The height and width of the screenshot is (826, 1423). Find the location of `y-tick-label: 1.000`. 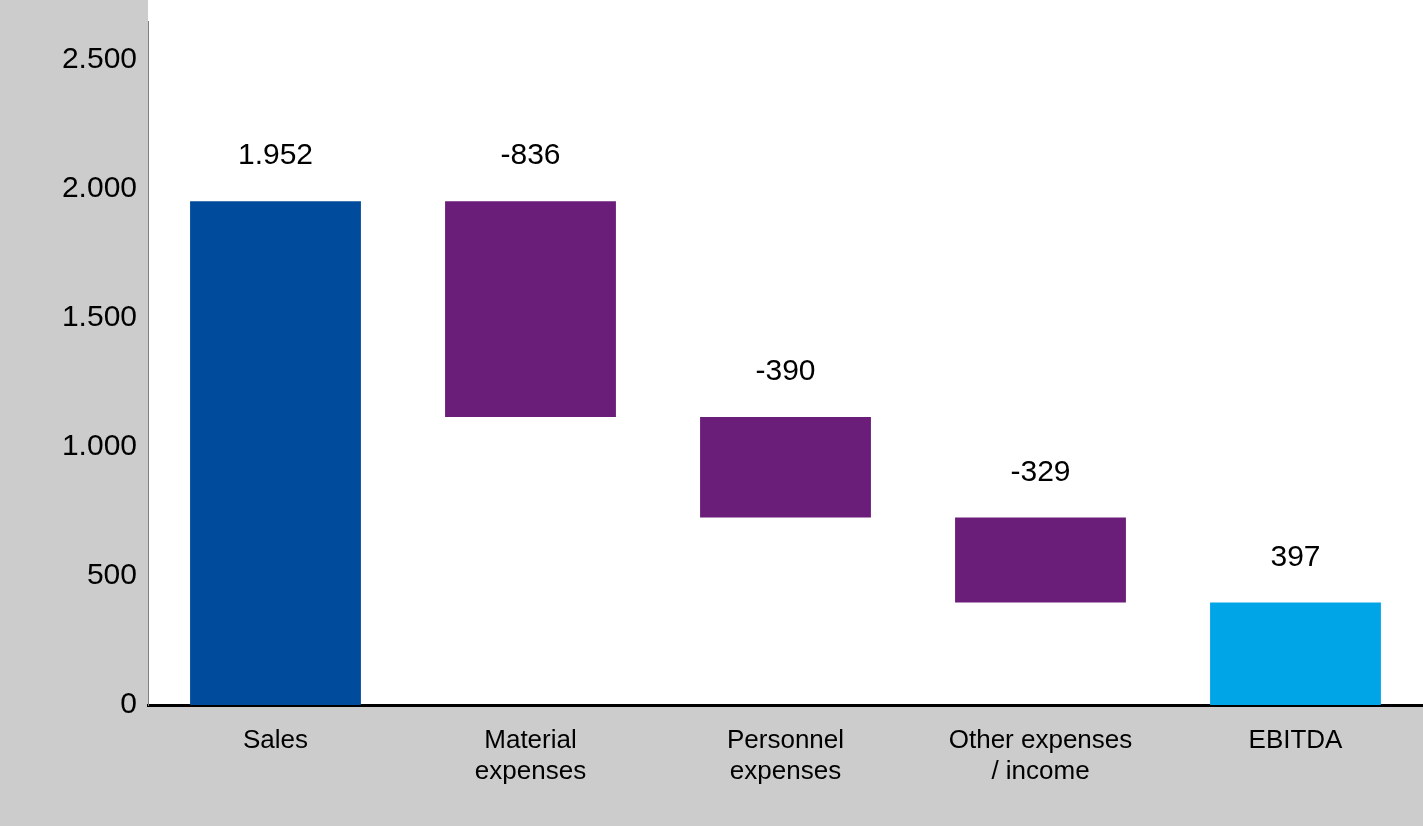

y-tick-label: 1.000 is located at coordinates (99, 445).